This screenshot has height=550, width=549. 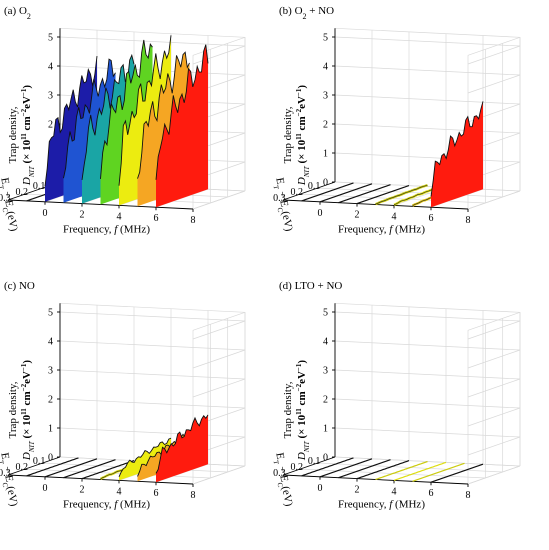 What do you see at coordinates (50, 38) in the screenshot?
I see `z-tick-label: 5` at bounding box center [50, 38].